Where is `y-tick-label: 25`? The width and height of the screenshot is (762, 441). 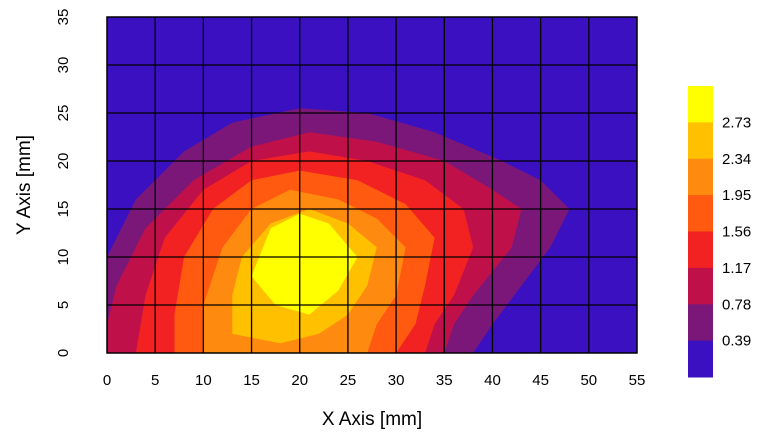
y-tick-label: 25 is located at coordinates (63, 113).